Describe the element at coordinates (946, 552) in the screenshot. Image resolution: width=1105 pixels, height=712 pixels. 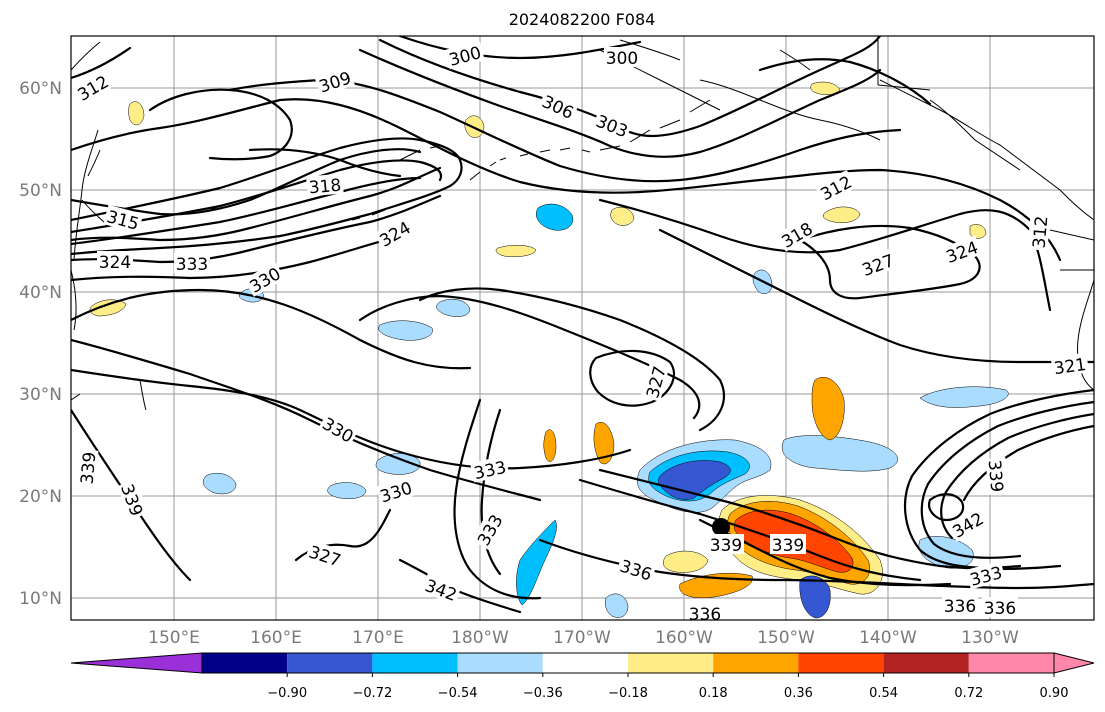
I see `negative-patch-15n-135w` at that location.